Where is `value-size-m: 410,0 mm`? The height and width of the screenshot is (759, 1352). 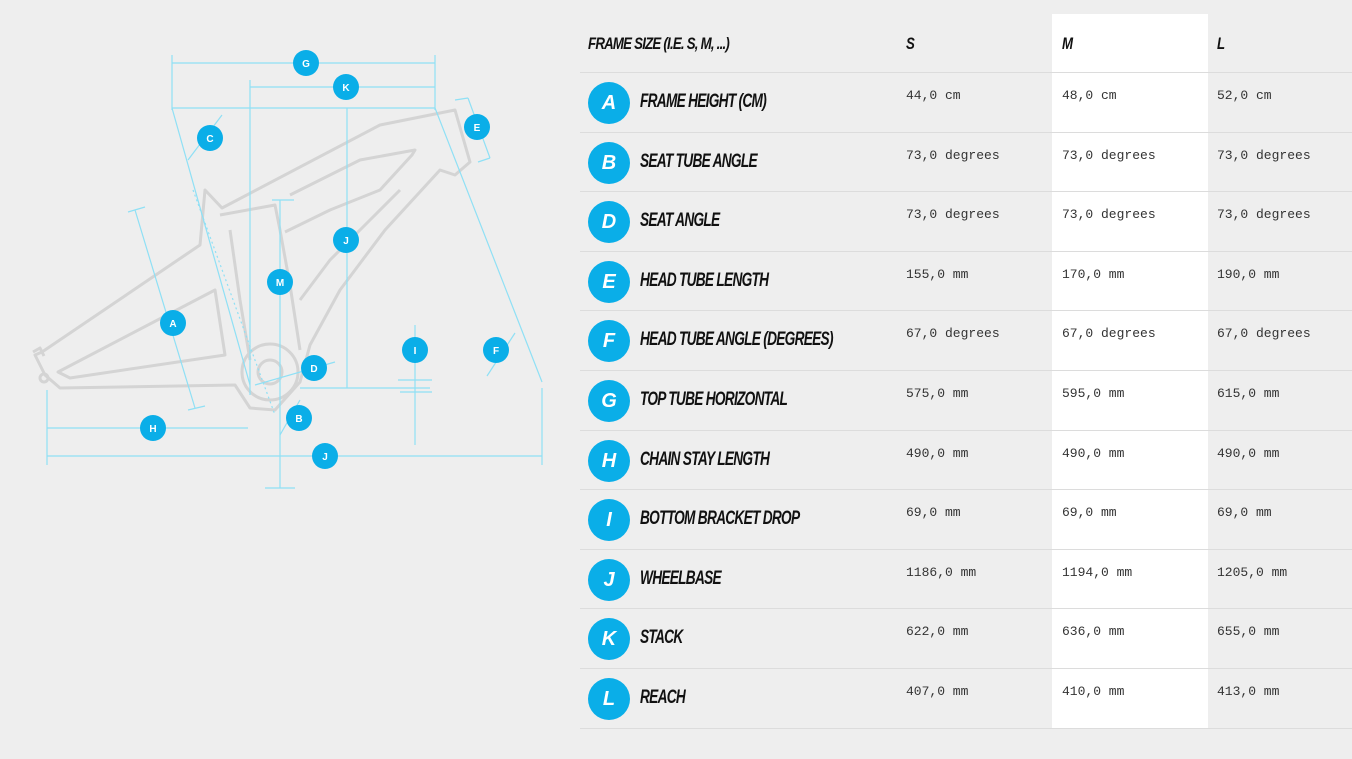
value-size-m: 410,0 mm is located at coordinates (1093, 691).